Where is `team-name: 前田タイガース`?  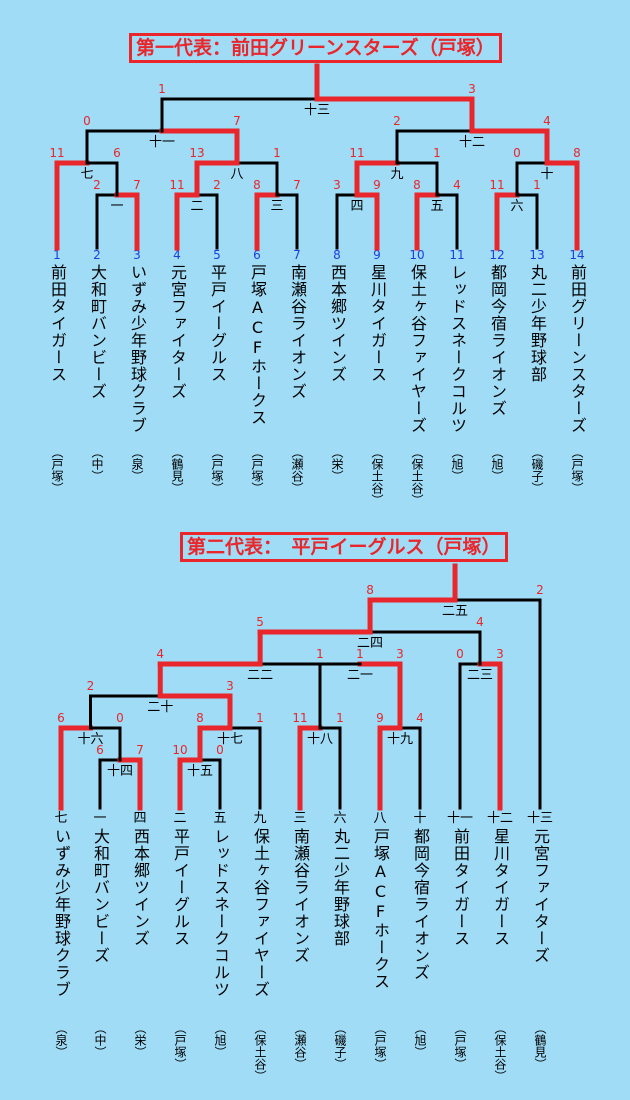
team-name: 前田タイガース is located at coordinates (460, 887).